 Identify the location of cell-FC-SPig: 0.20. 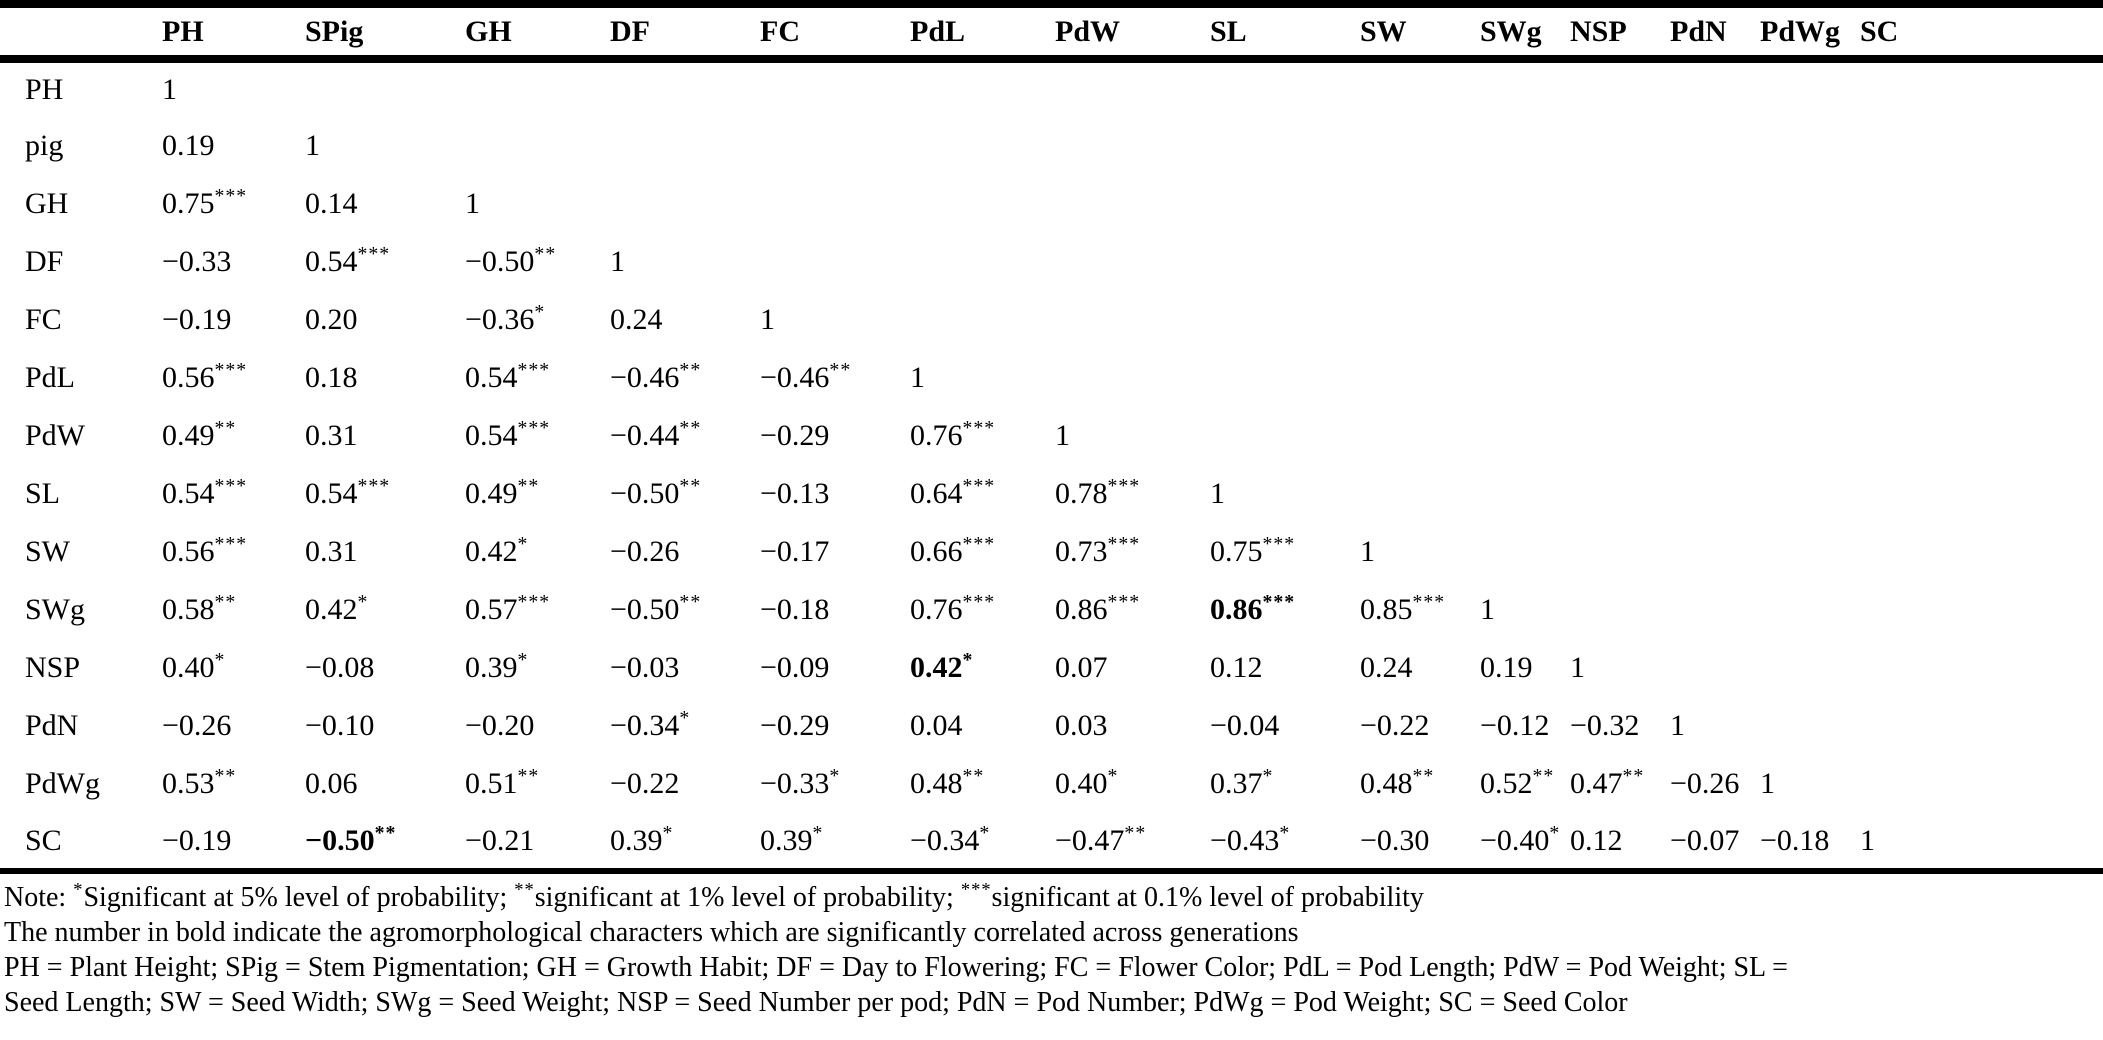
(331, 319).